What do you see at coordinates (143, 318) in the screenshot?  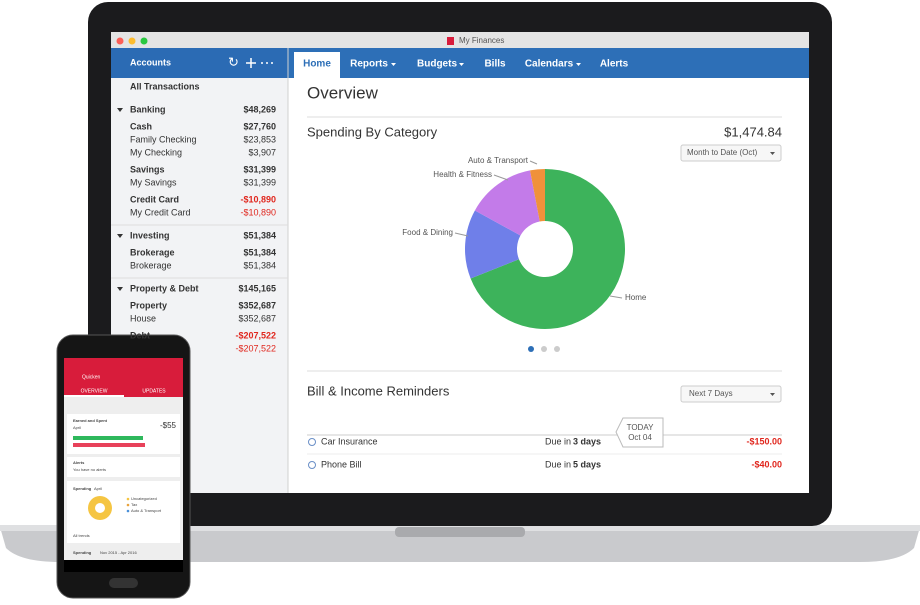 I see `account-name: House` at bounding box center [143, 318].